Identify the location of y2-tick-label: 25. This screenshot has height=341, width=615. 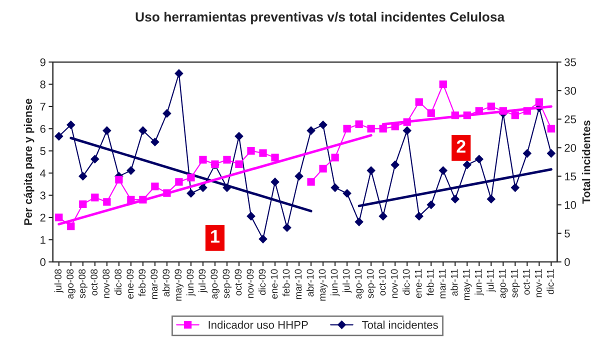
(570, 119).